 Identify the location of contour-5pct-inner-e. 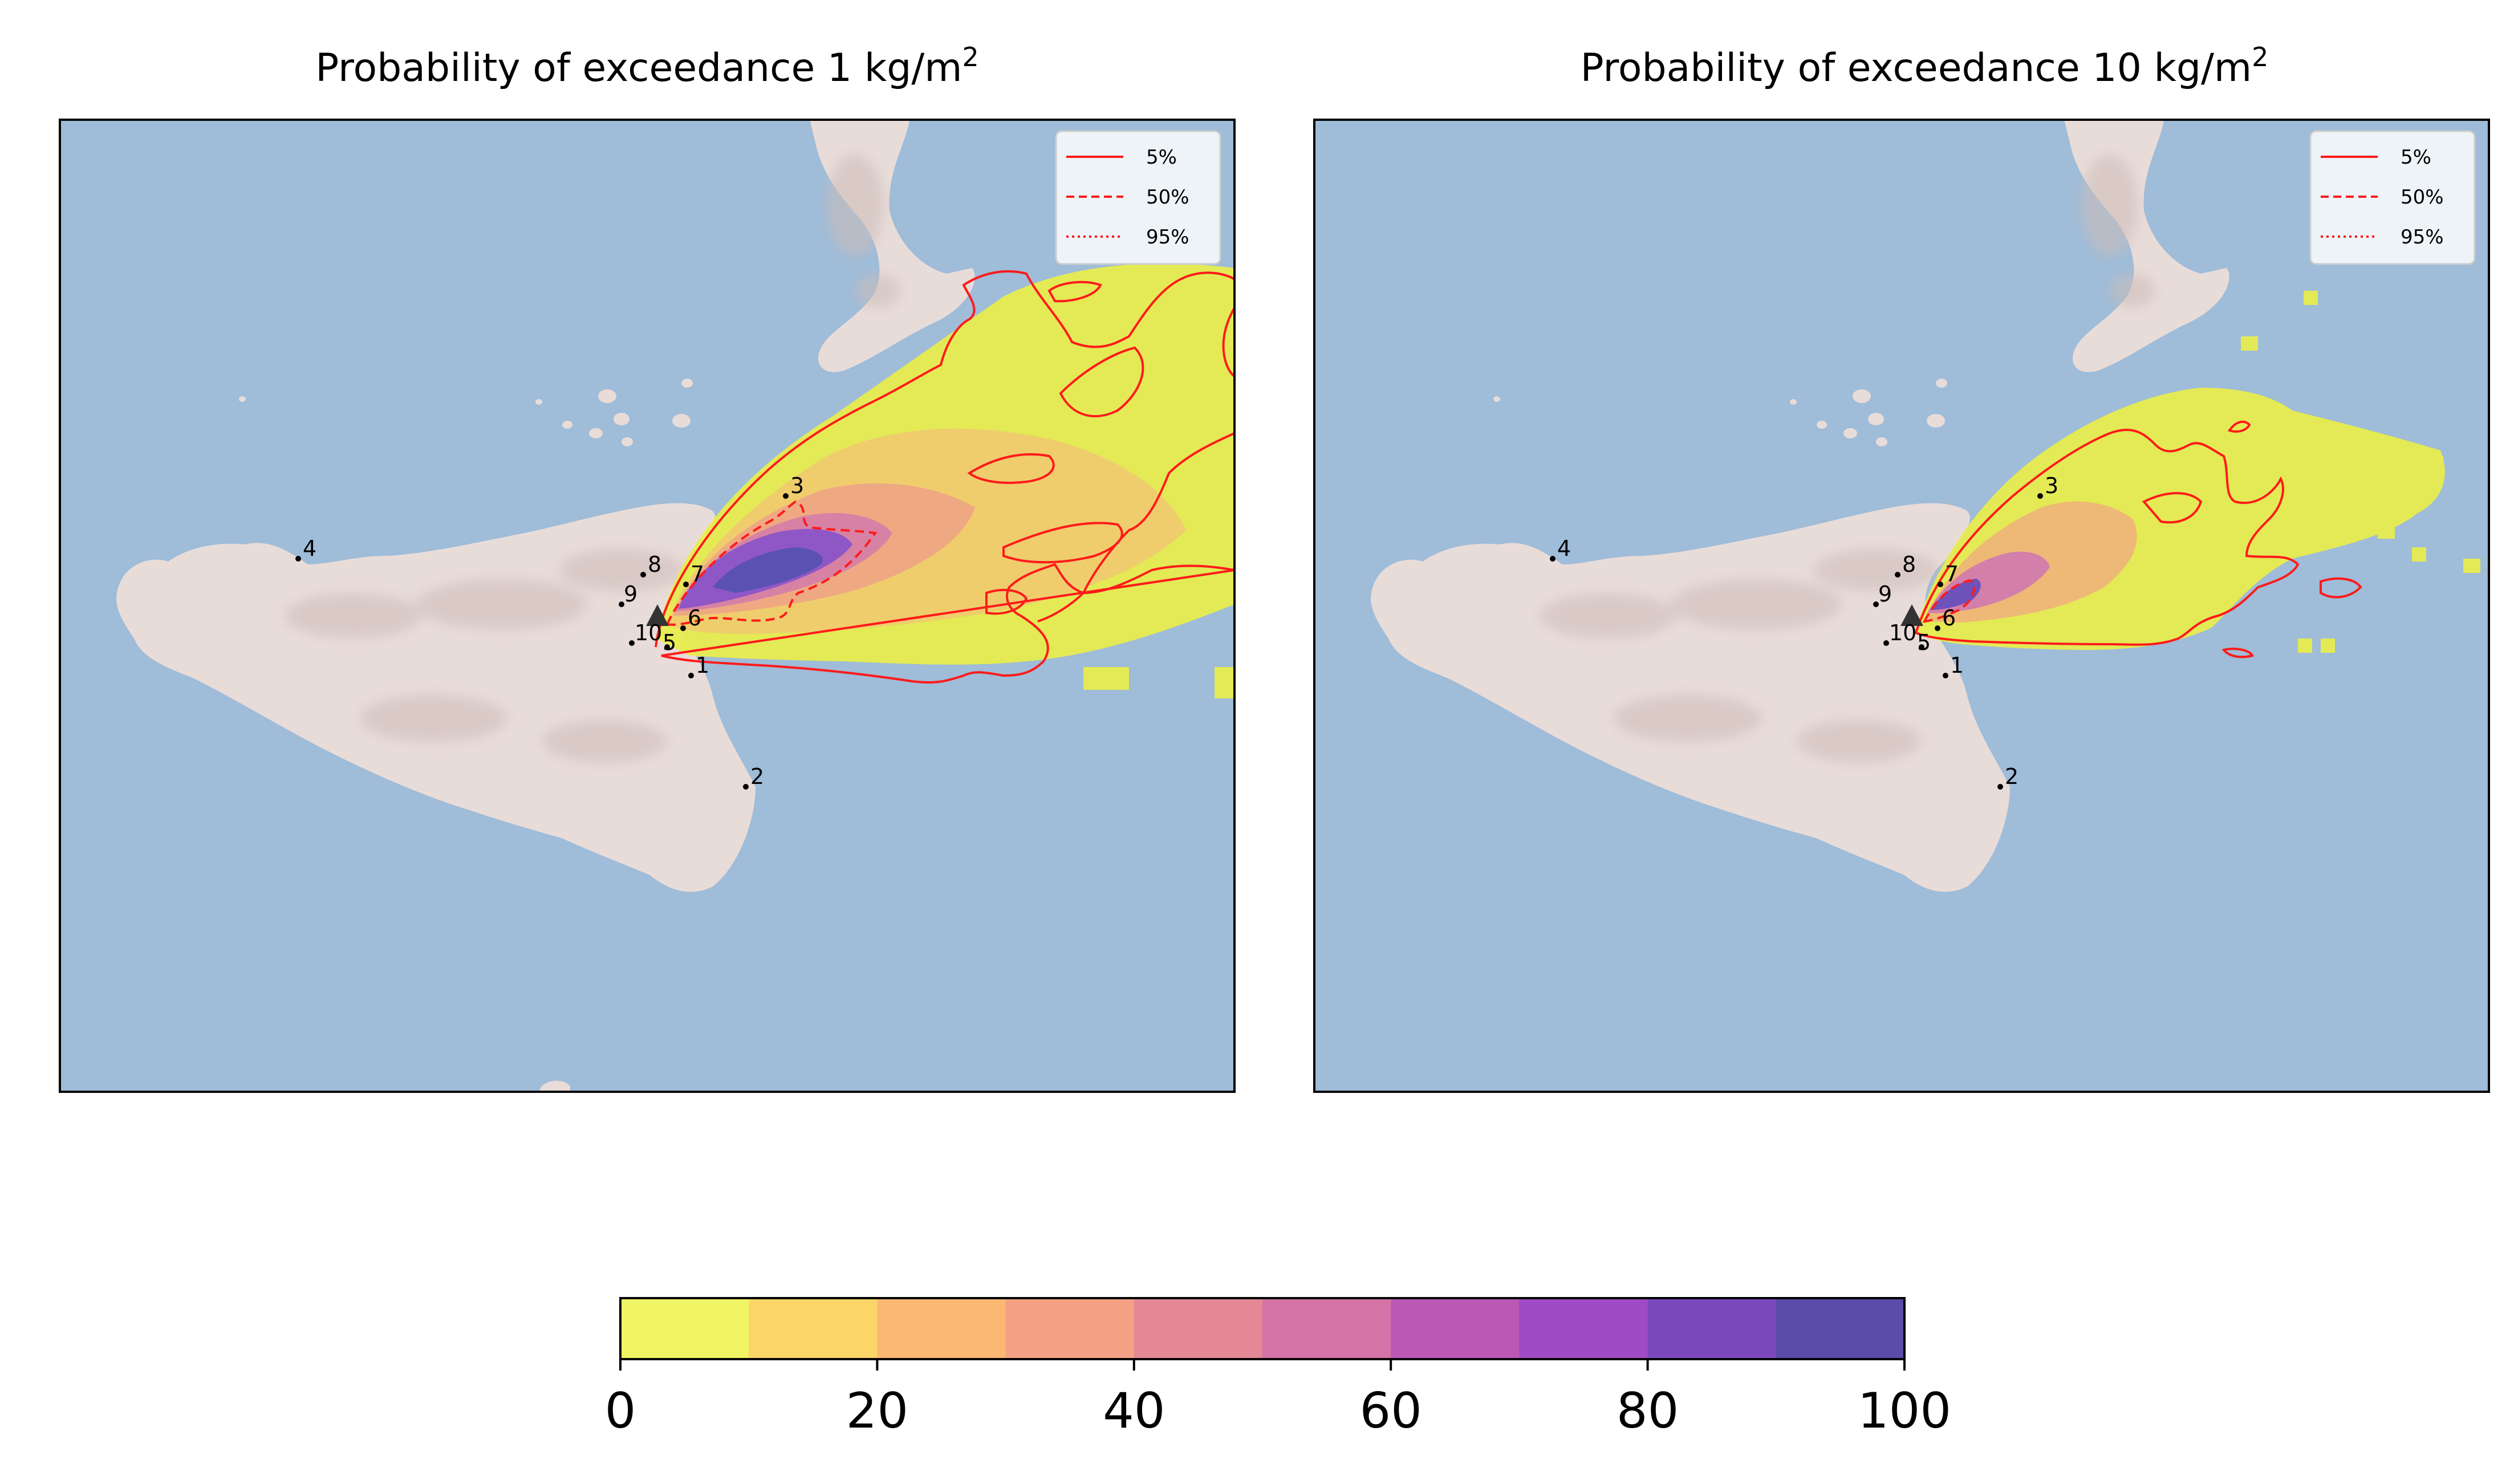
(1006, 601).